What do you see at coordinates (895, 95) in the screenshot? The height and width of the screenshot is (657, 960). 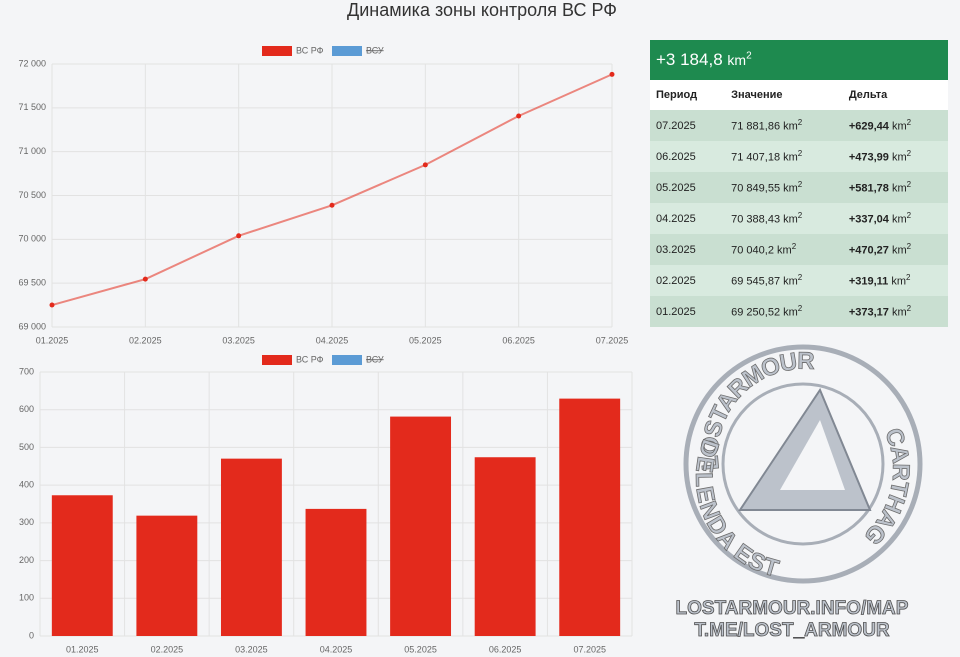 I see `column-header: Дельта` at bounding box center [895, 95].